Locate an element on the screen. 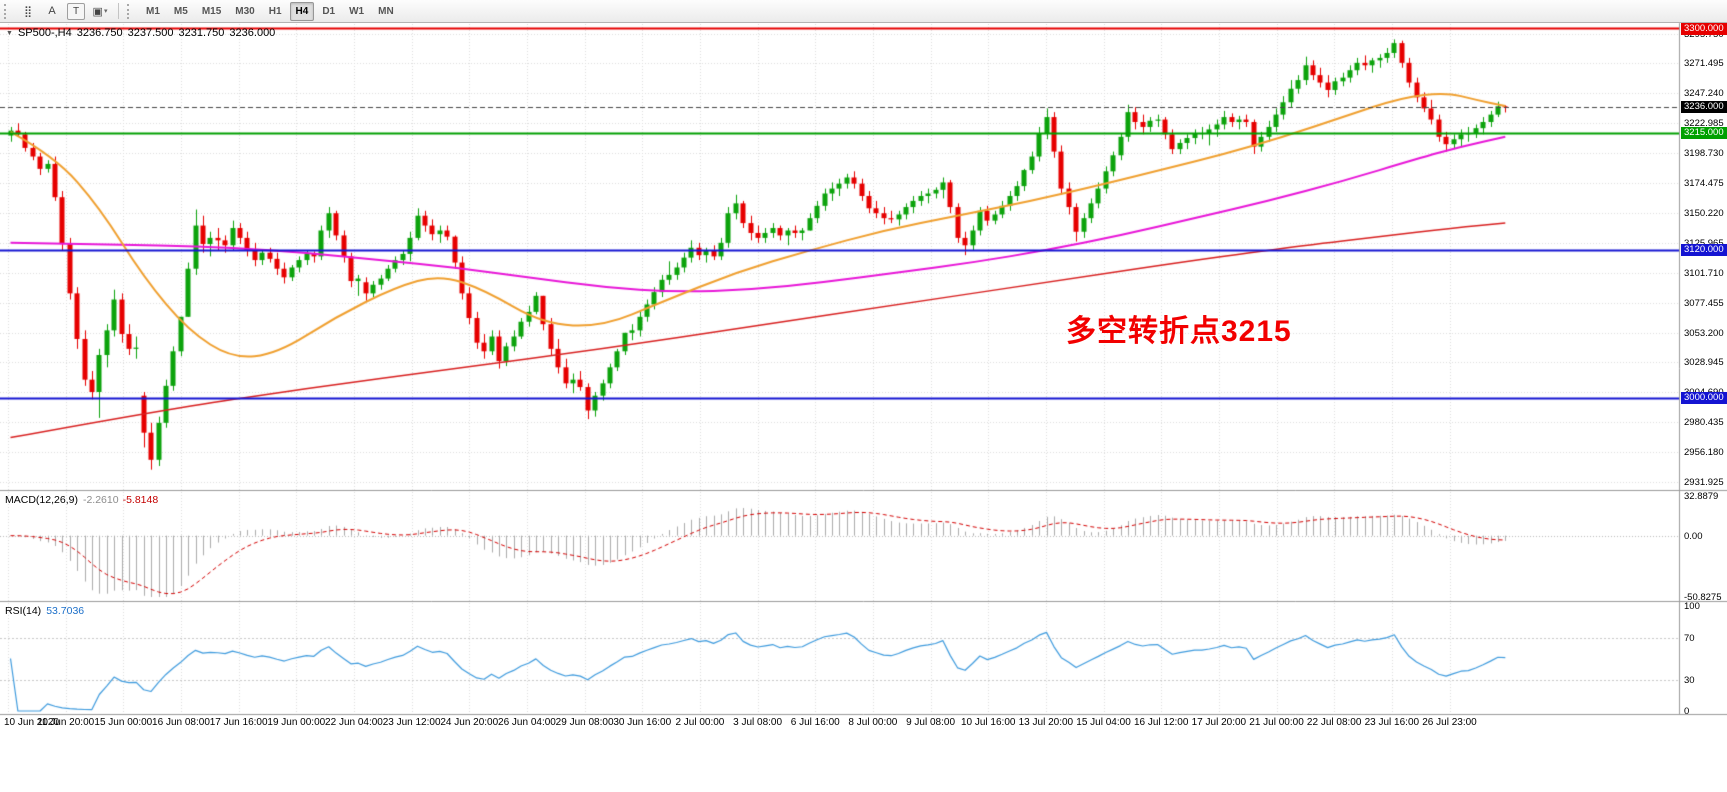 This screenshot has height=792, width=1727. time-label: 19 Jun 00:00 is located at coordinates (296, 722).